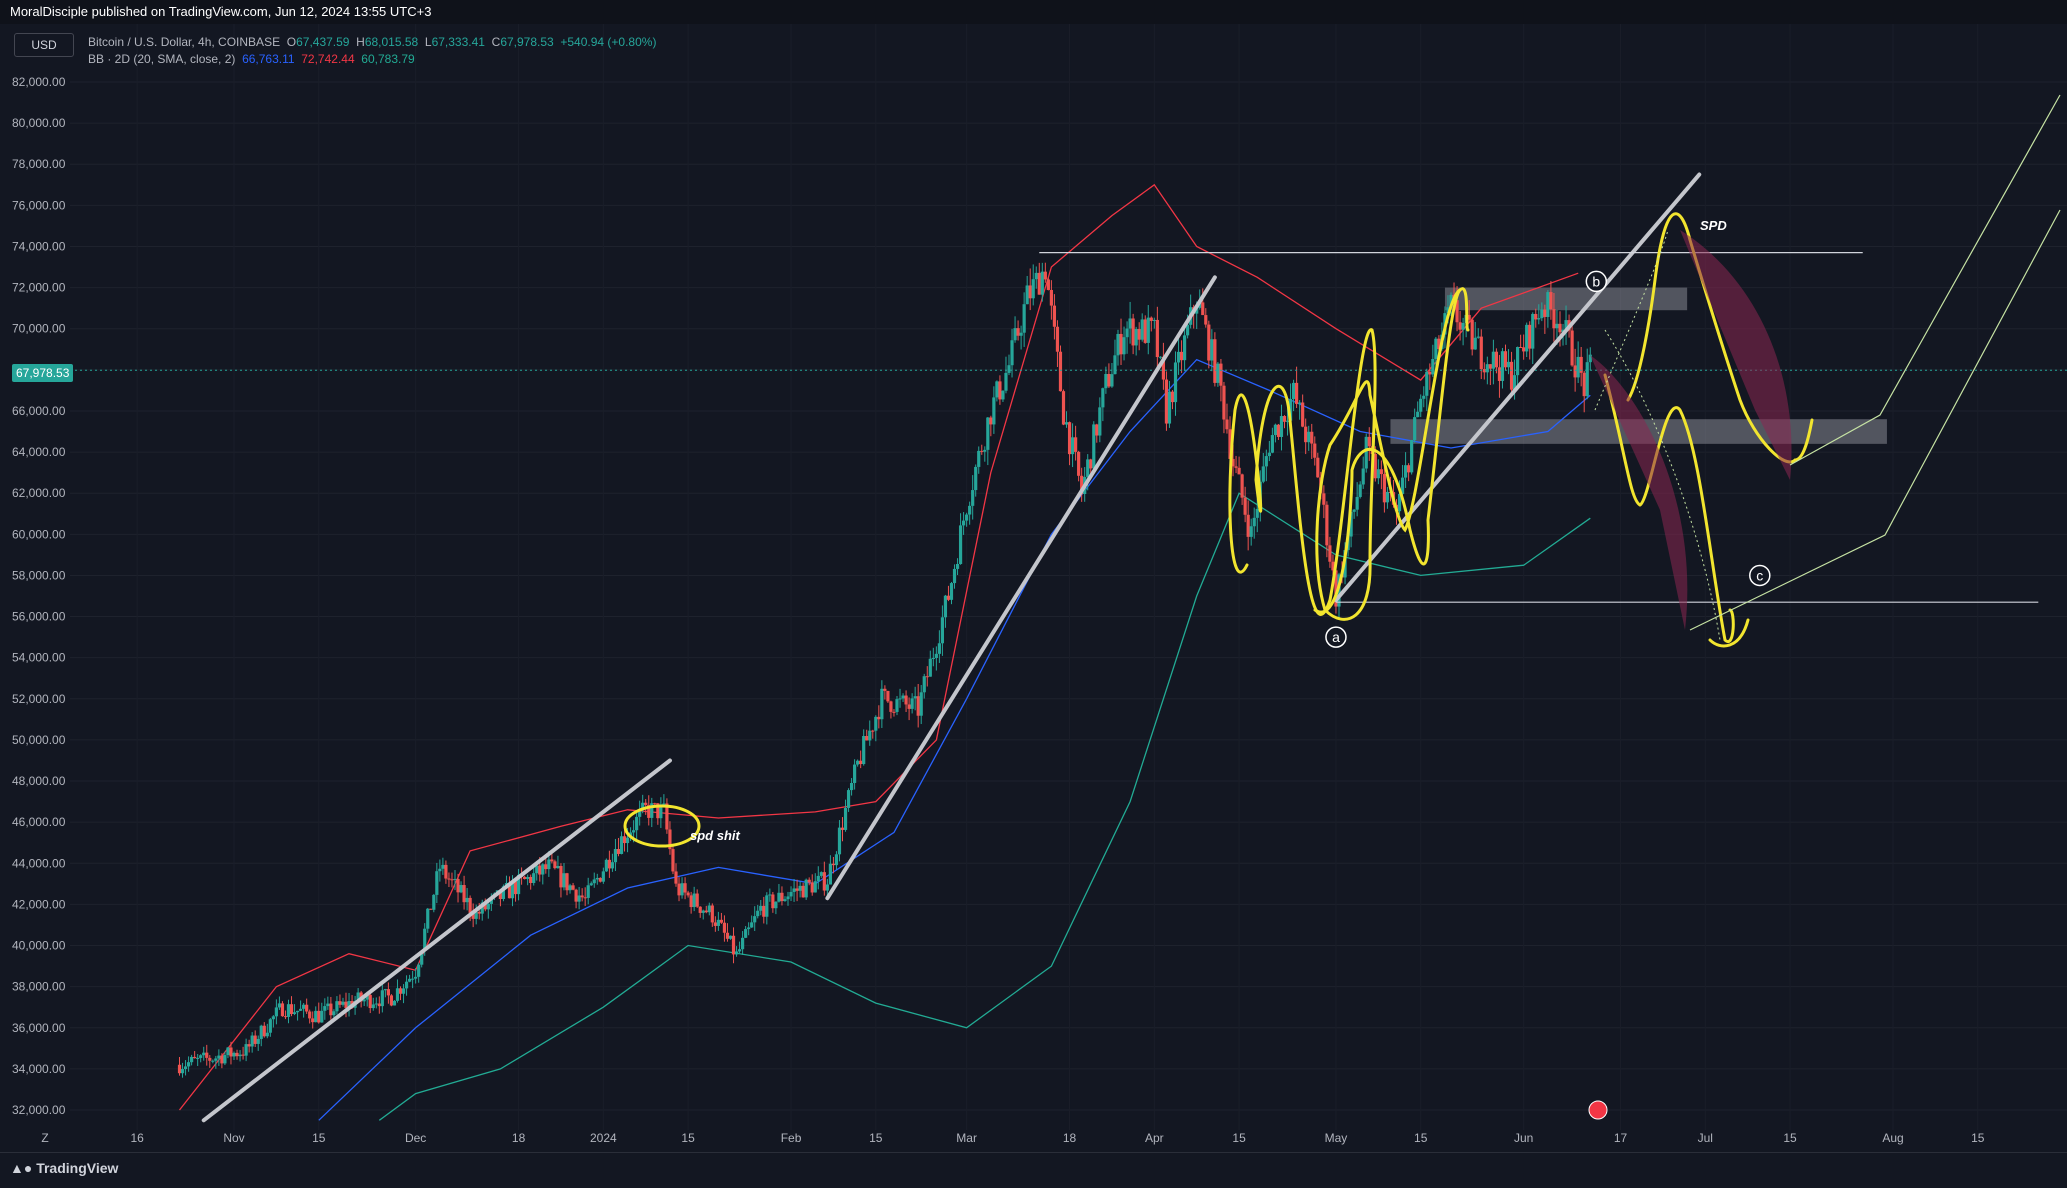 The image size is (2067, 1188). Describe the element at coordinates (39, 740) in the screenshot. I see `price-axis-label: 50,000.00` at that location.